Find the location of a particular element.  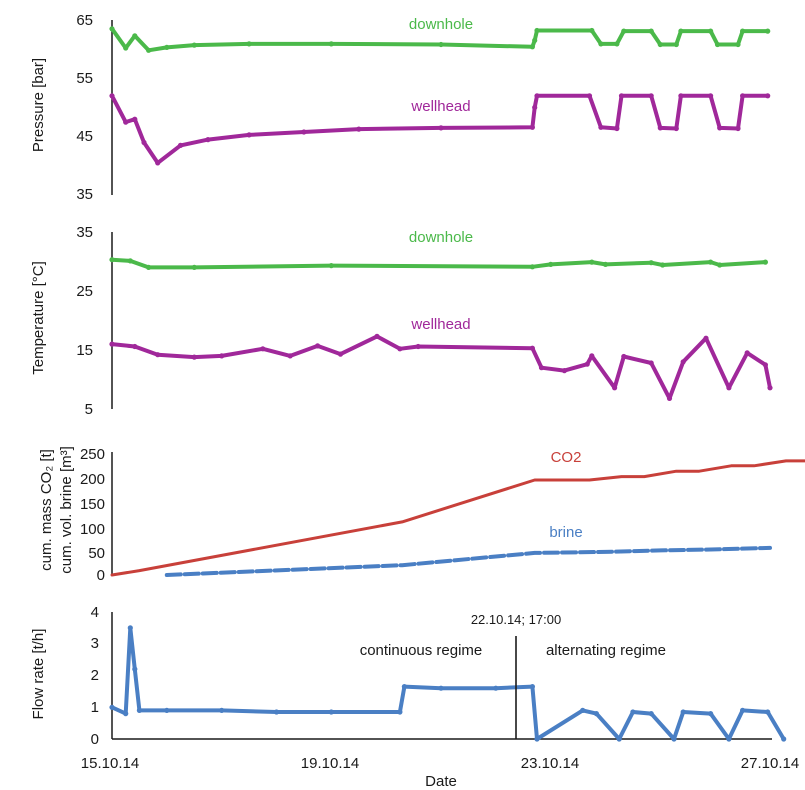

flow-tick-0: 0 is located at coordinates (95, 739).